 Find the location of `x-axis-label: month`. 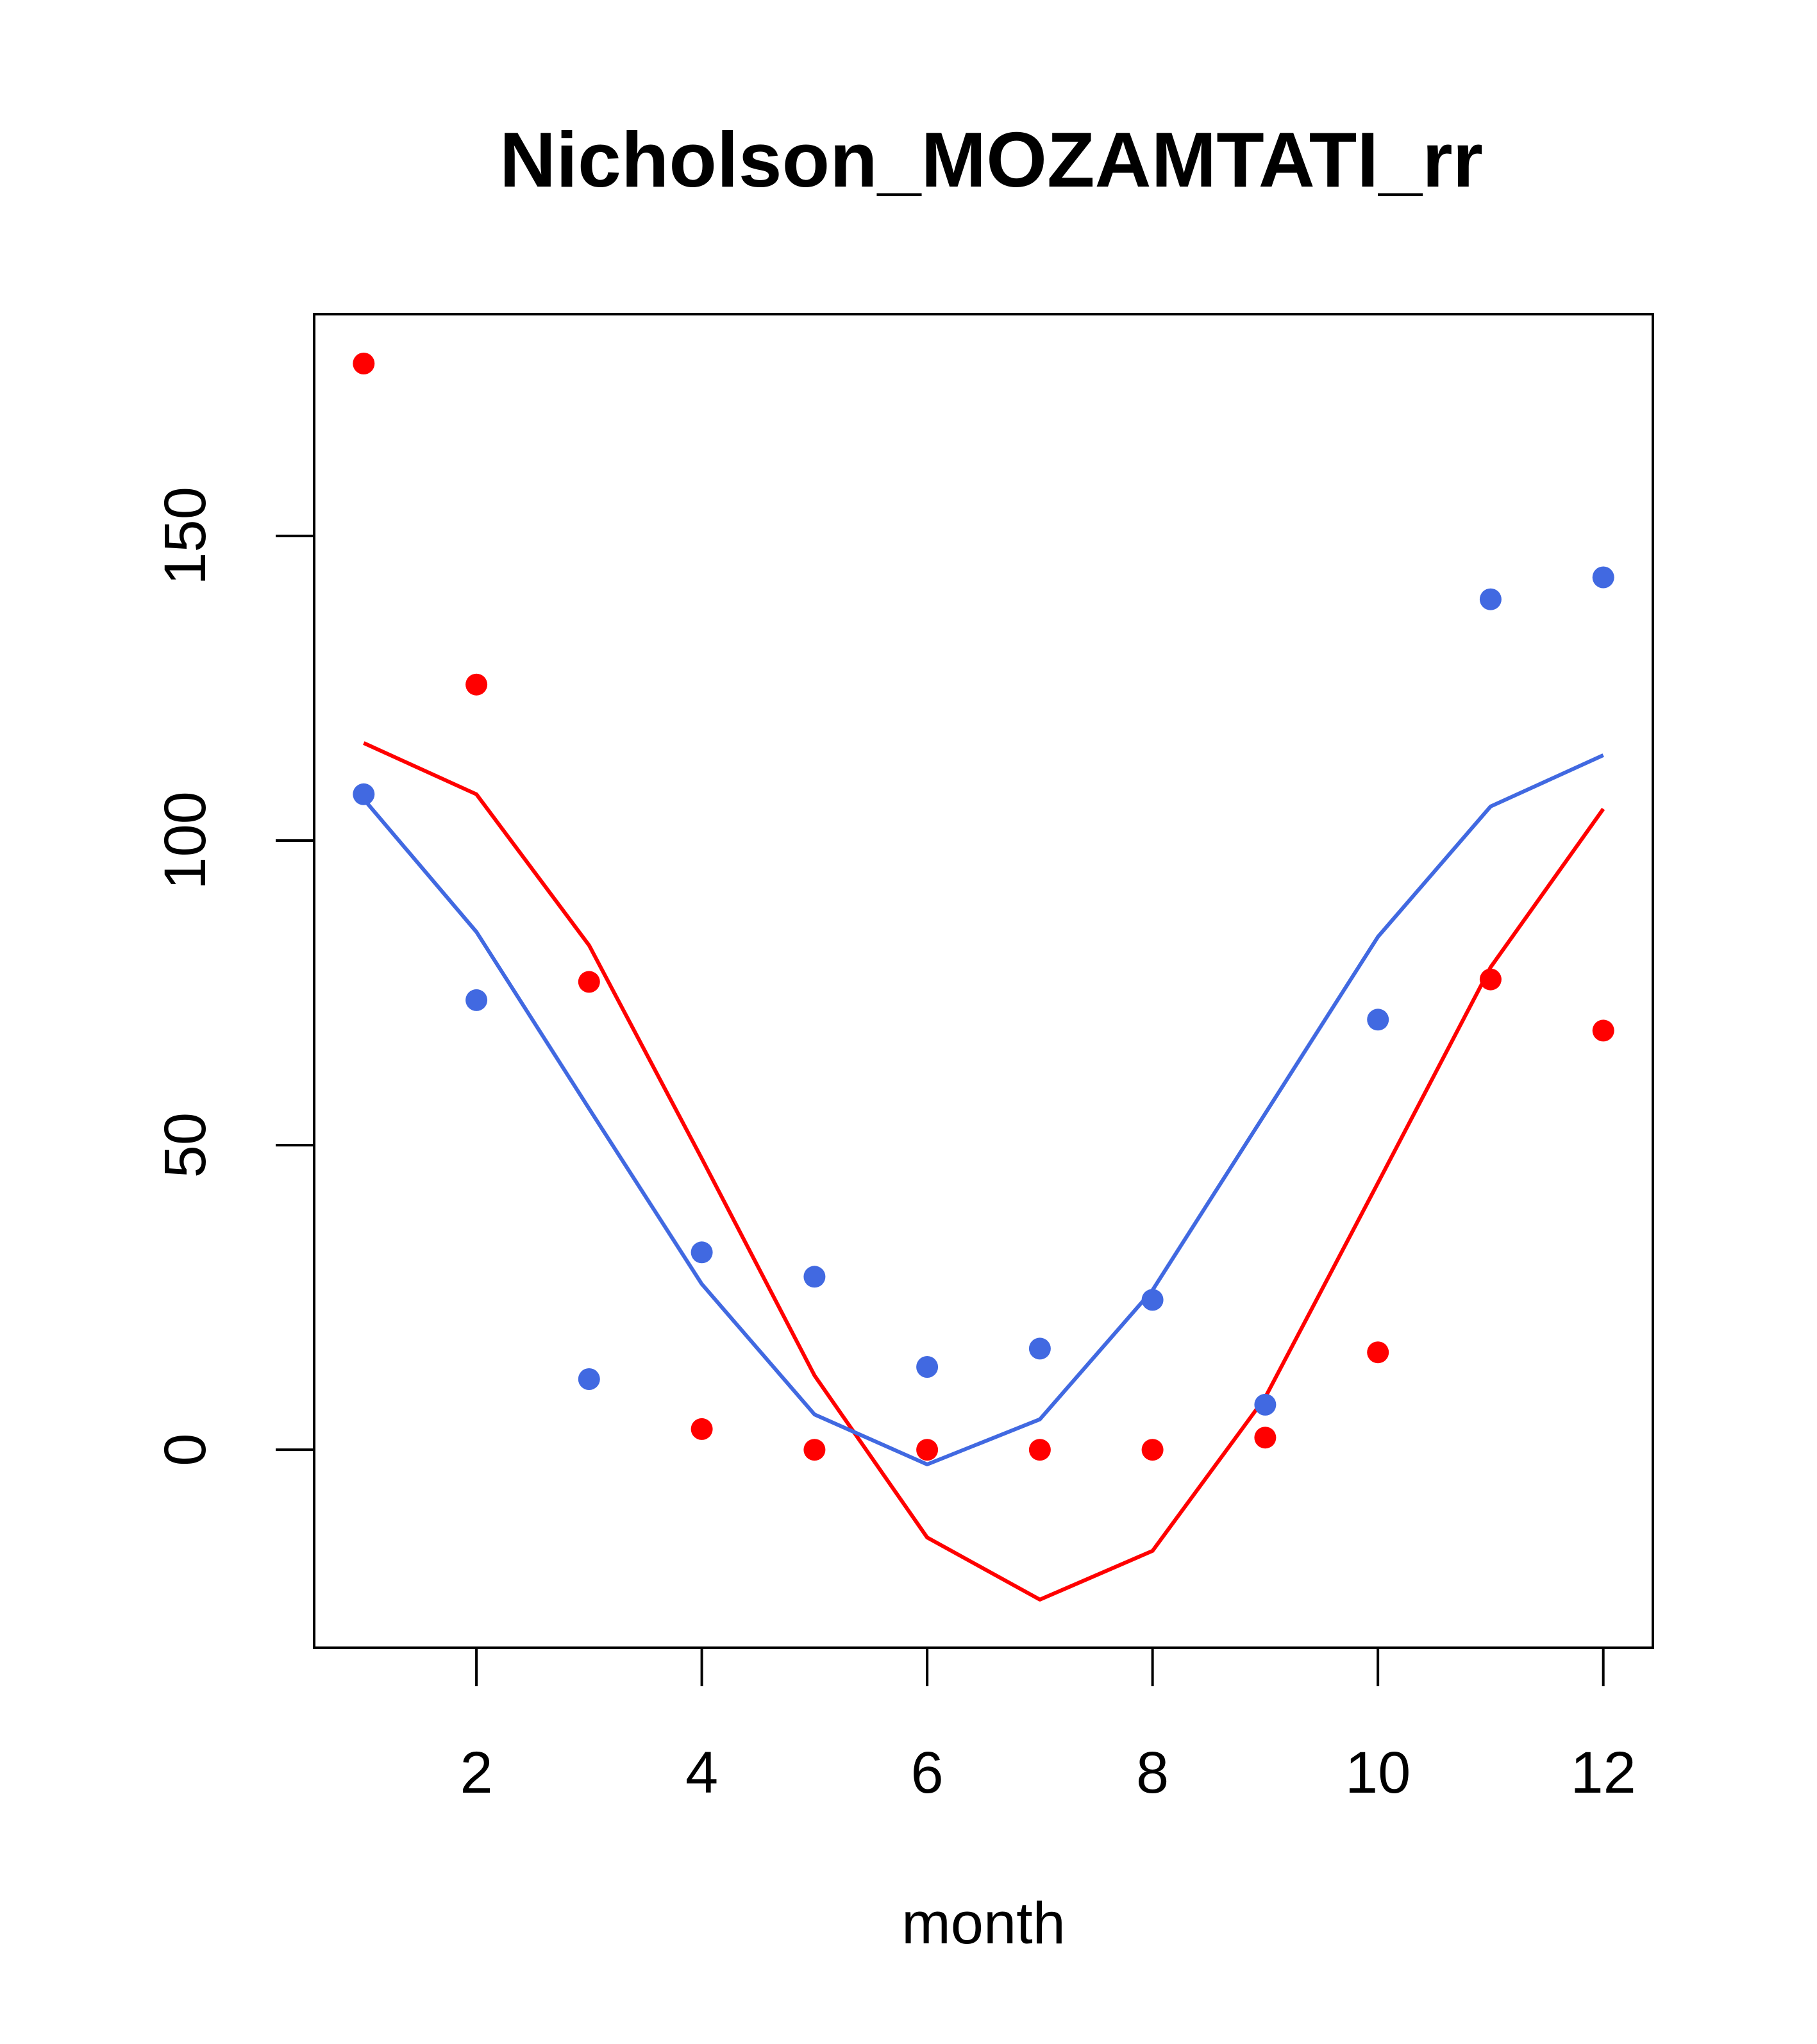

x-axis-label: month is located at coordinates (984, 1923).